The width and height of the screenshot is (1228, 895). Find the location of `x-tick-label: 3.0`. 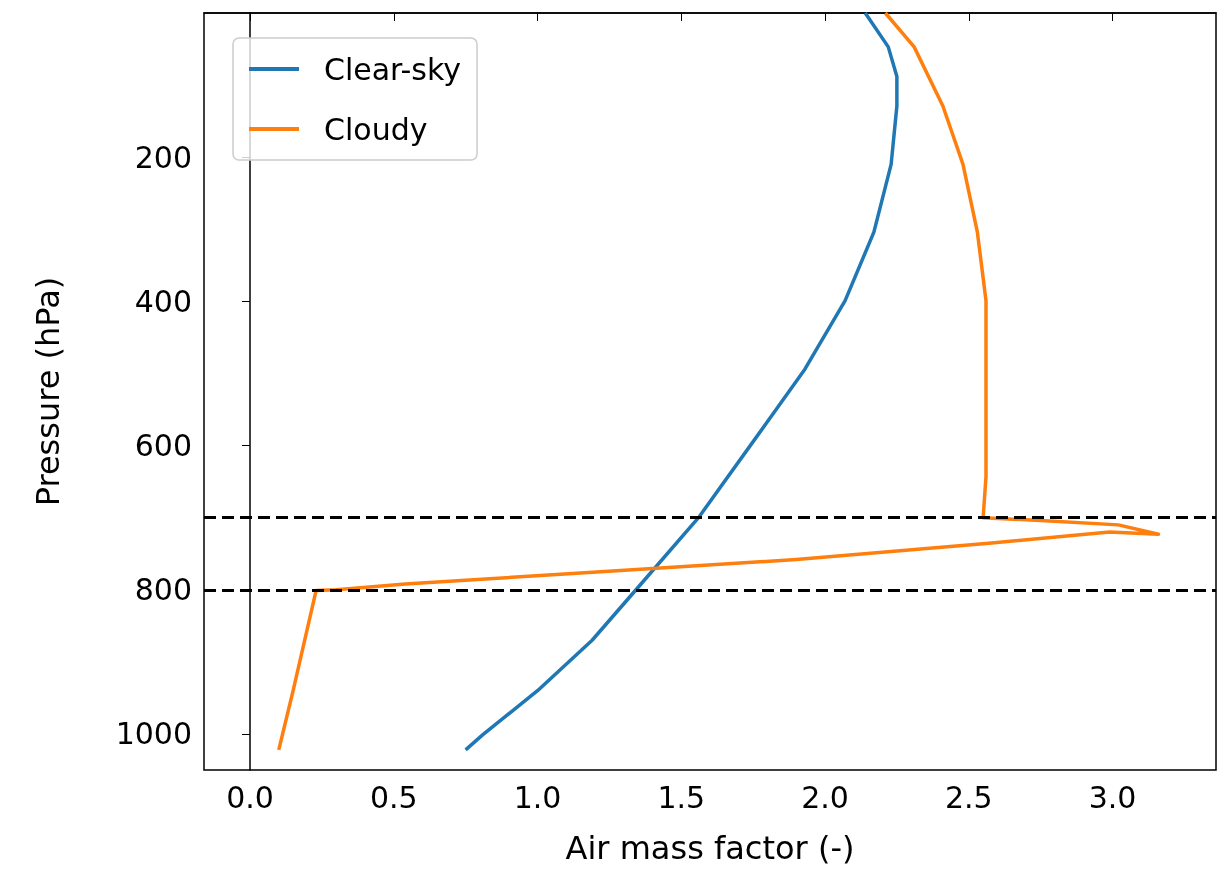

x-tick-label: 3.0 is located at coordinates (1112, 797).